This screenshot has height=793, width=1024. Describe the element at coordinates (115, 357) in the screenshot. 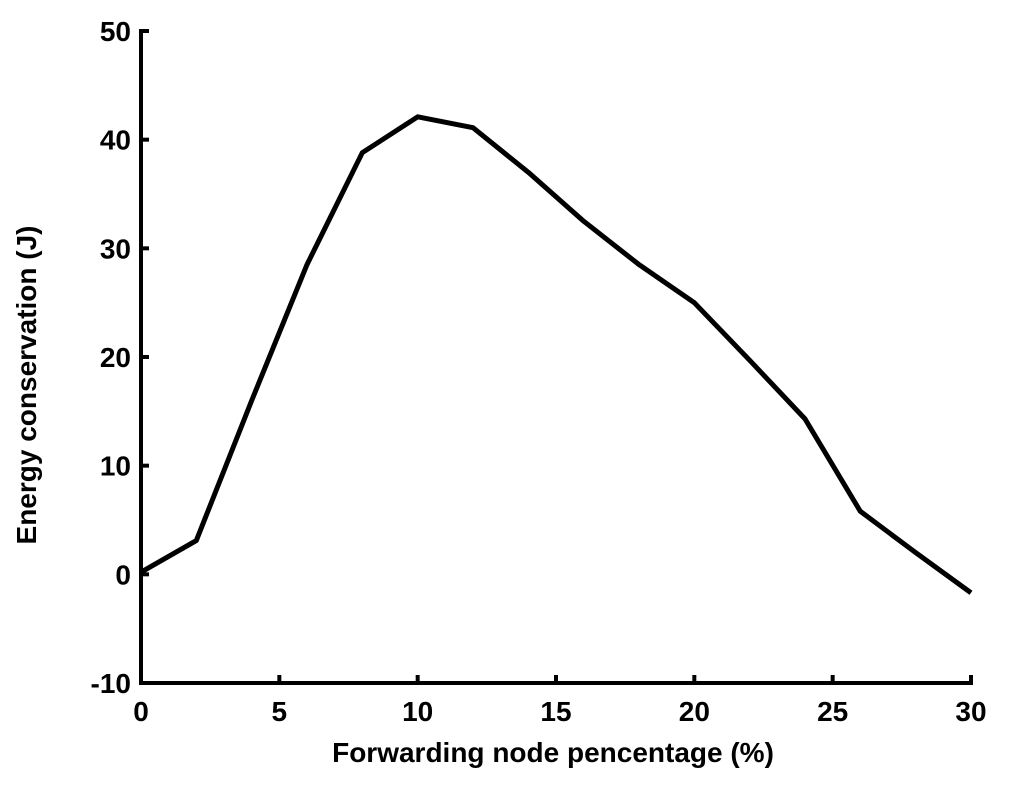

I see `y-tick-label: 20` at that location.